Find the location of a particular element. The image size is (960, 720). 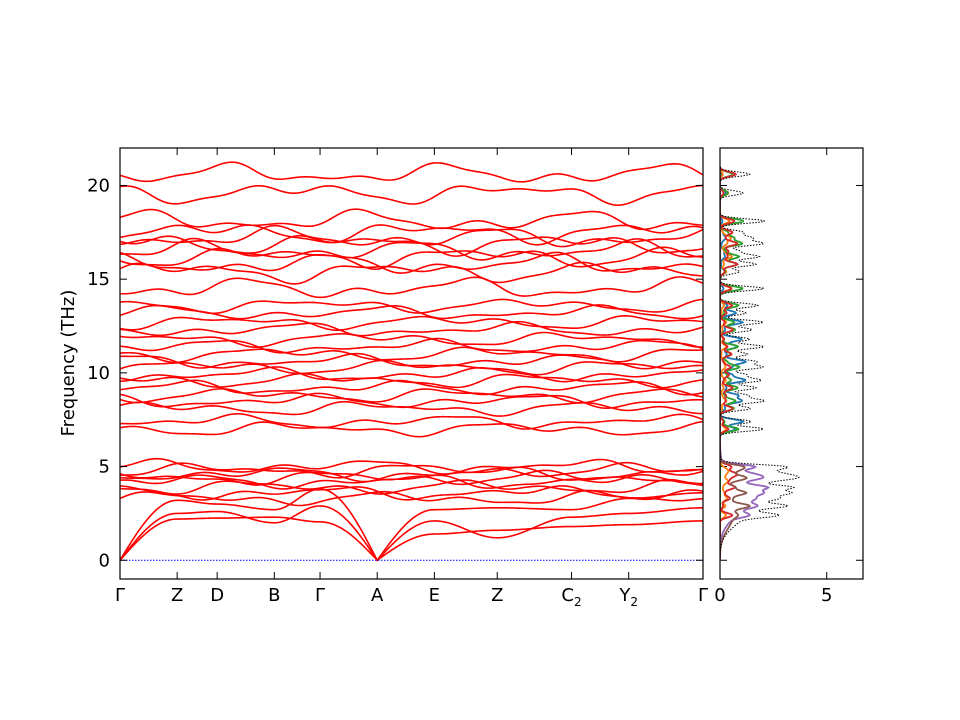

total-dos is located at coordinates (760, 363).